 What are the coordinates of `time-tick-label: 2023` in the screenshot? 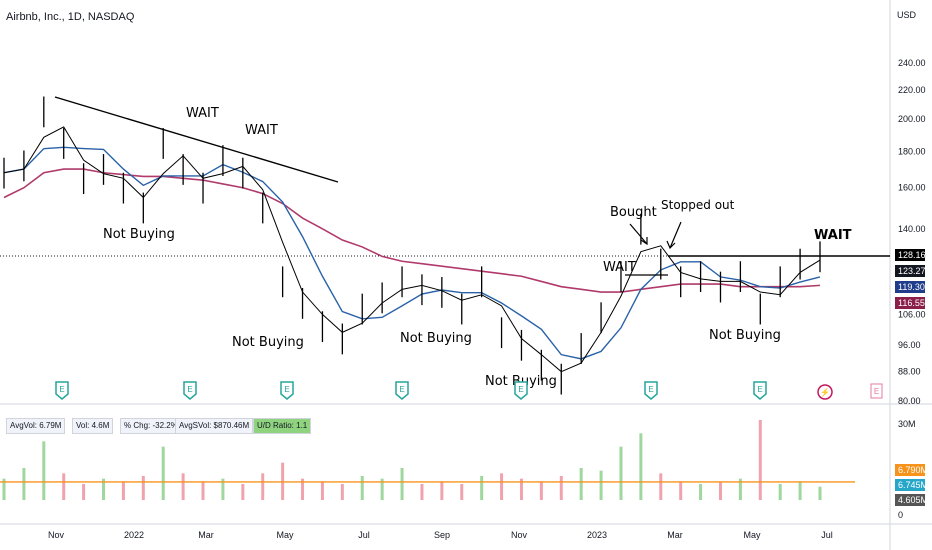 It's located at (597, 535).